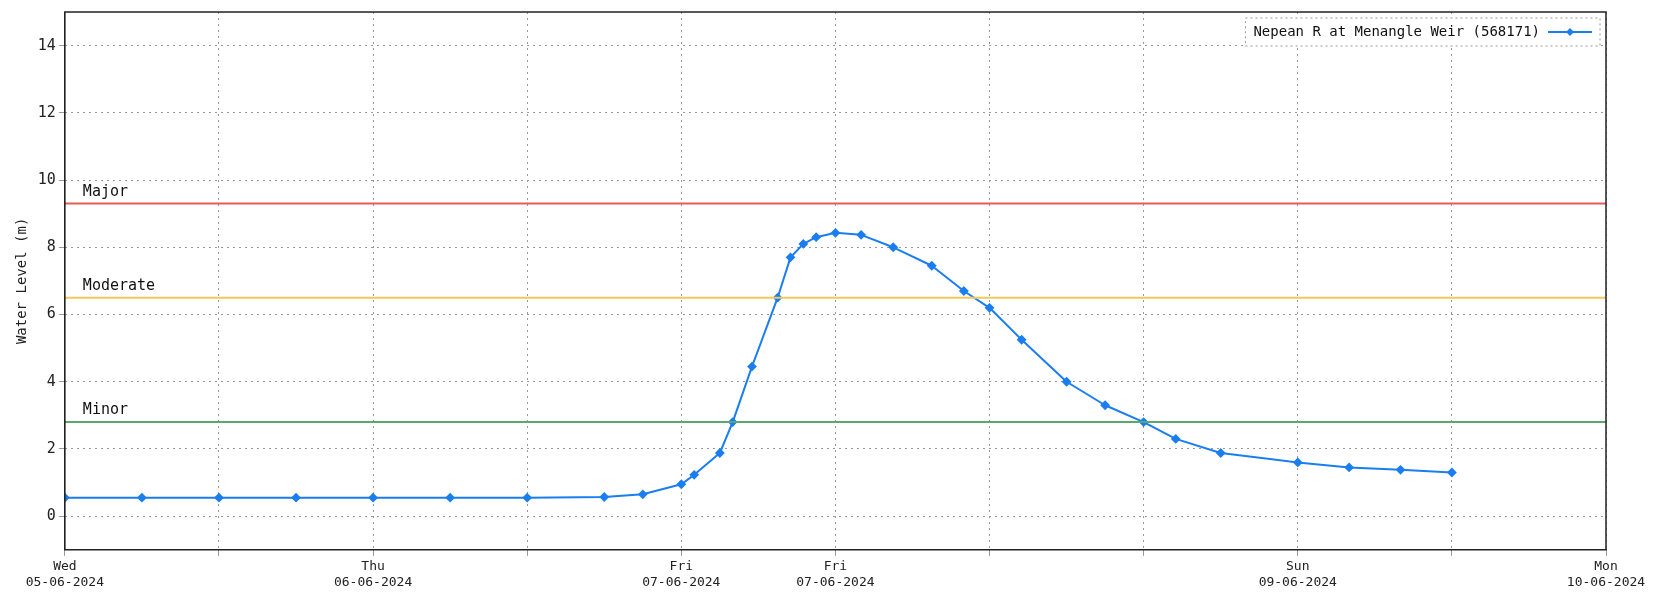  Describe the element at coordinates (65, 573) in the screenshot. I see `x-tick-label: Wed 05-06-2024` at that location.